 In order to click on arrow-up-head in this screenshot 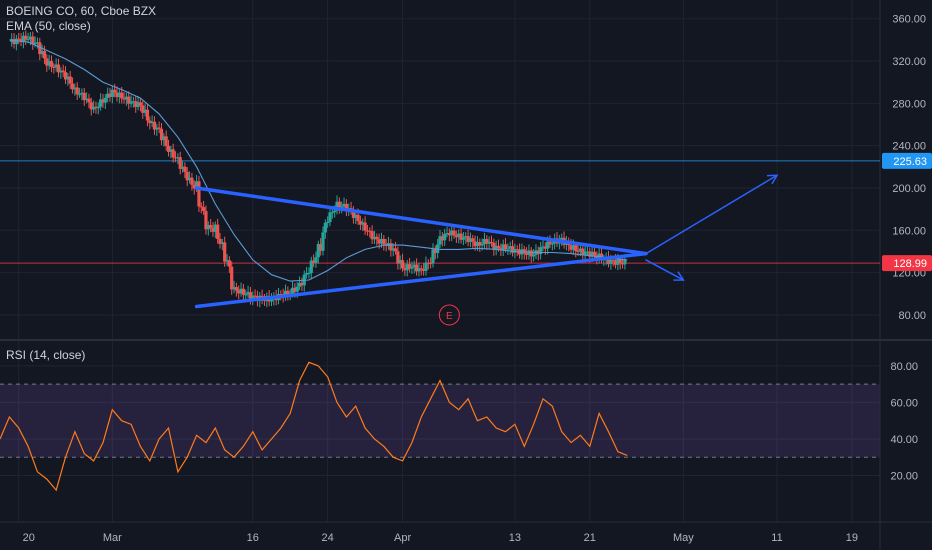, I will do `click(773, 179)`.